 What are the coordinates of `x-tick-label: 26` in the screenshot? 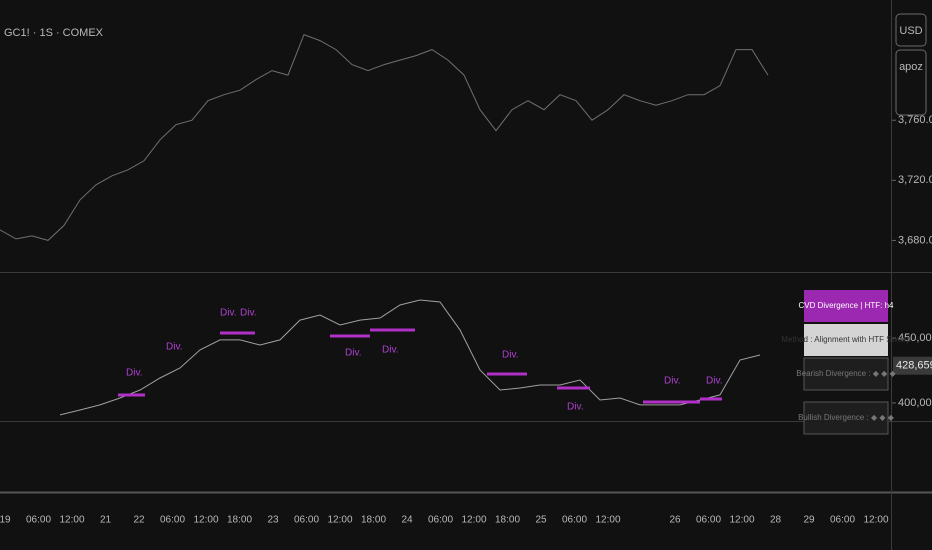 It's located at (675, 520).